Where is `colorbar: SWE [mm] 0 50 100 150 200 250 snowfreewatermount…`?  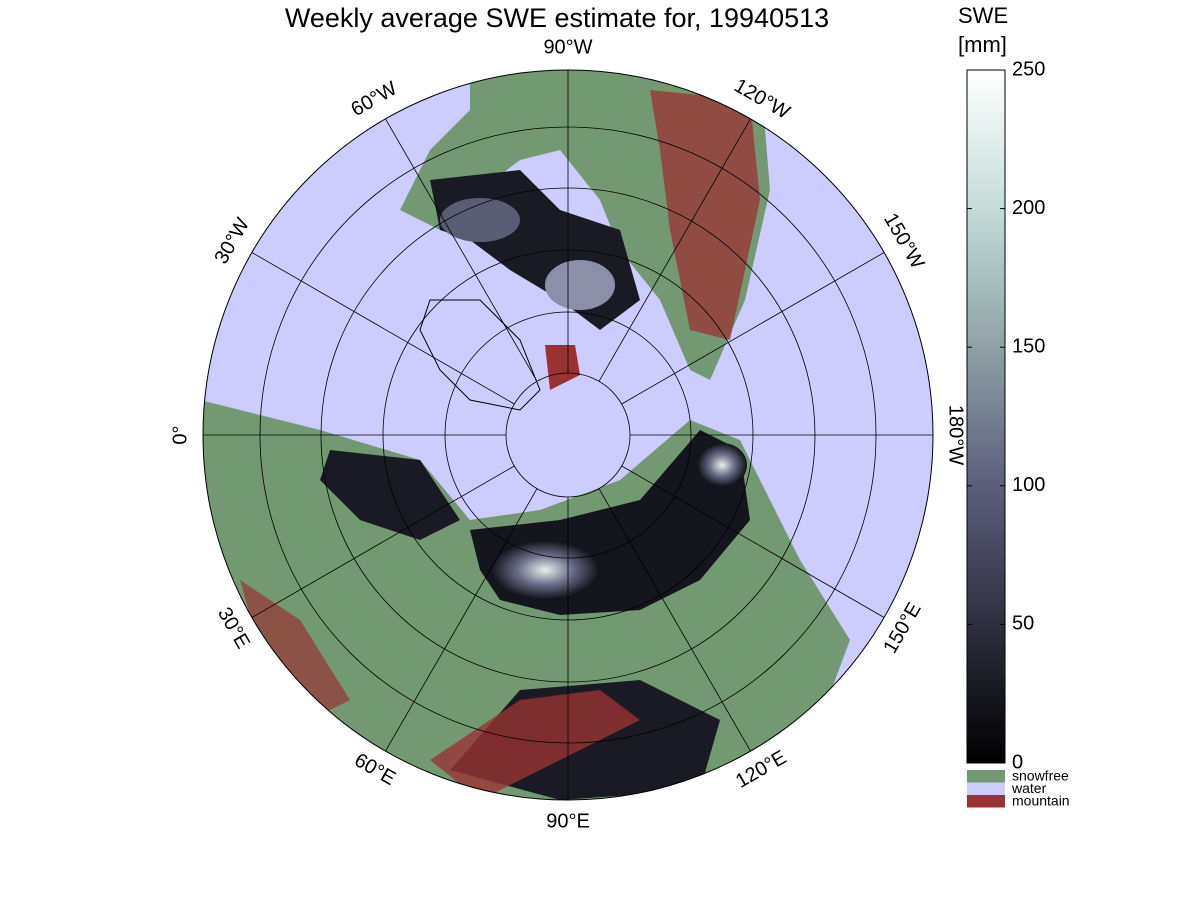
colorbar: SWE [mm] 0 50 100 150 200 250 snowfreewatermount… is located at coordinates (1014, 406).